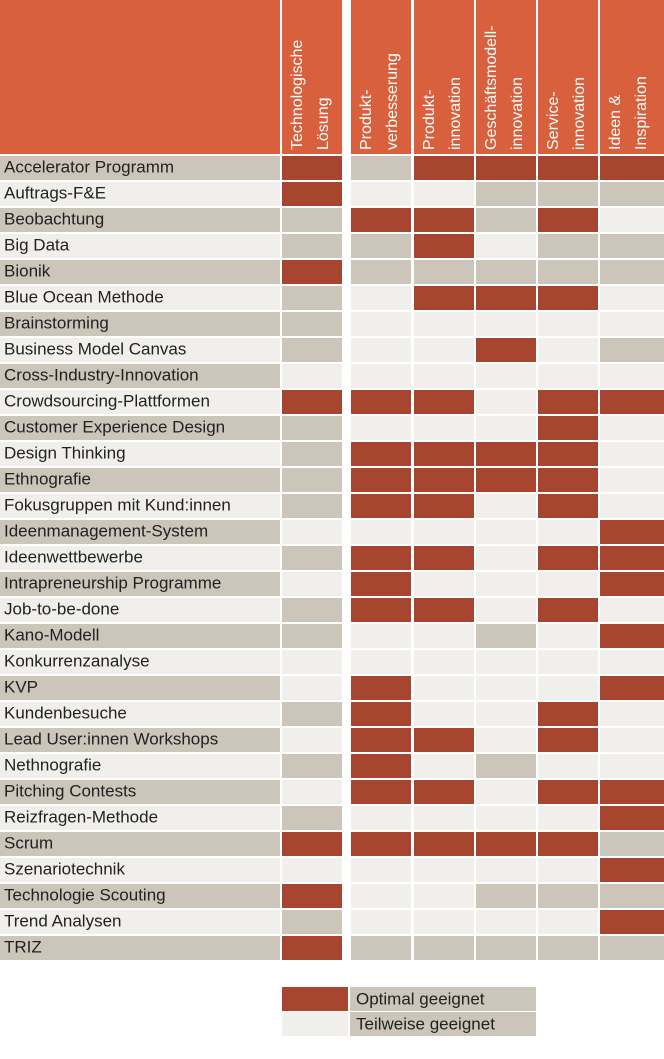  What do you see at coordinates (106, 530) in the screenshot?
I see `row-label: Ideenmanagement-System` at bounding box center [106, 530].